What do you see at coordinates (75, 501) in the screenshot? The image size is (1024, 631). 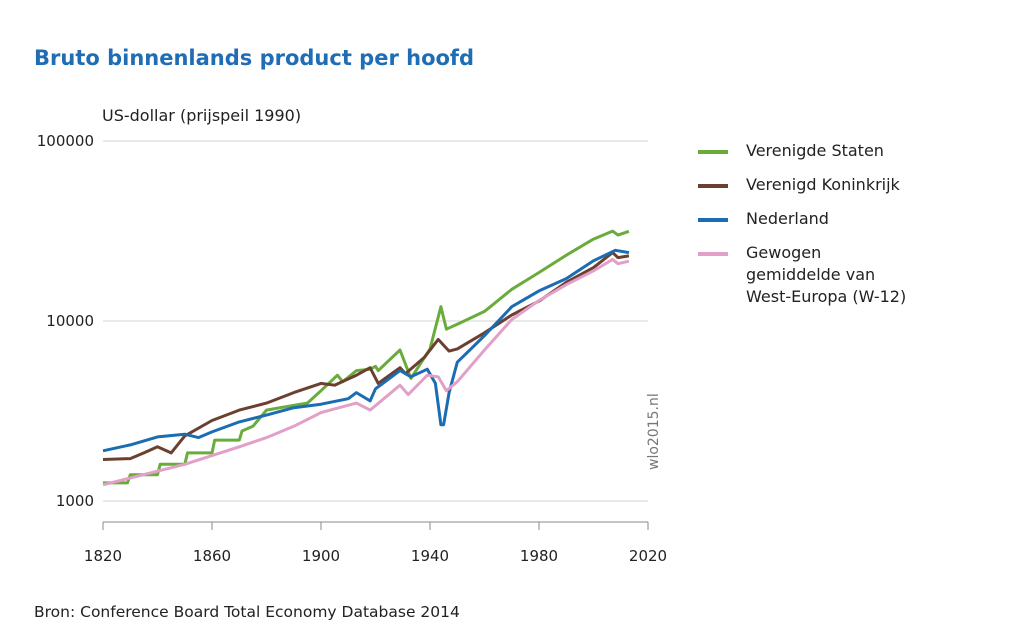 I see `y-tick-label: 1000` at bounding box center [75, 501].